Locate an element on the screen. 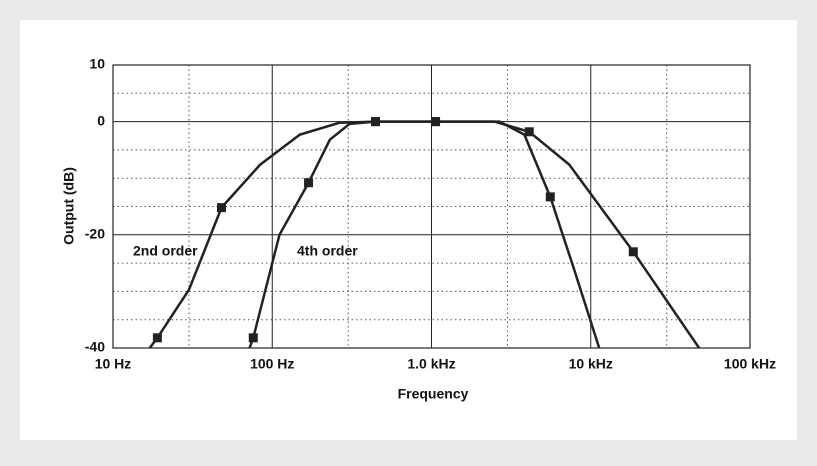 This screenshot has height=466, width=817. series-label: 4th order is located at coordinates (327, 251).